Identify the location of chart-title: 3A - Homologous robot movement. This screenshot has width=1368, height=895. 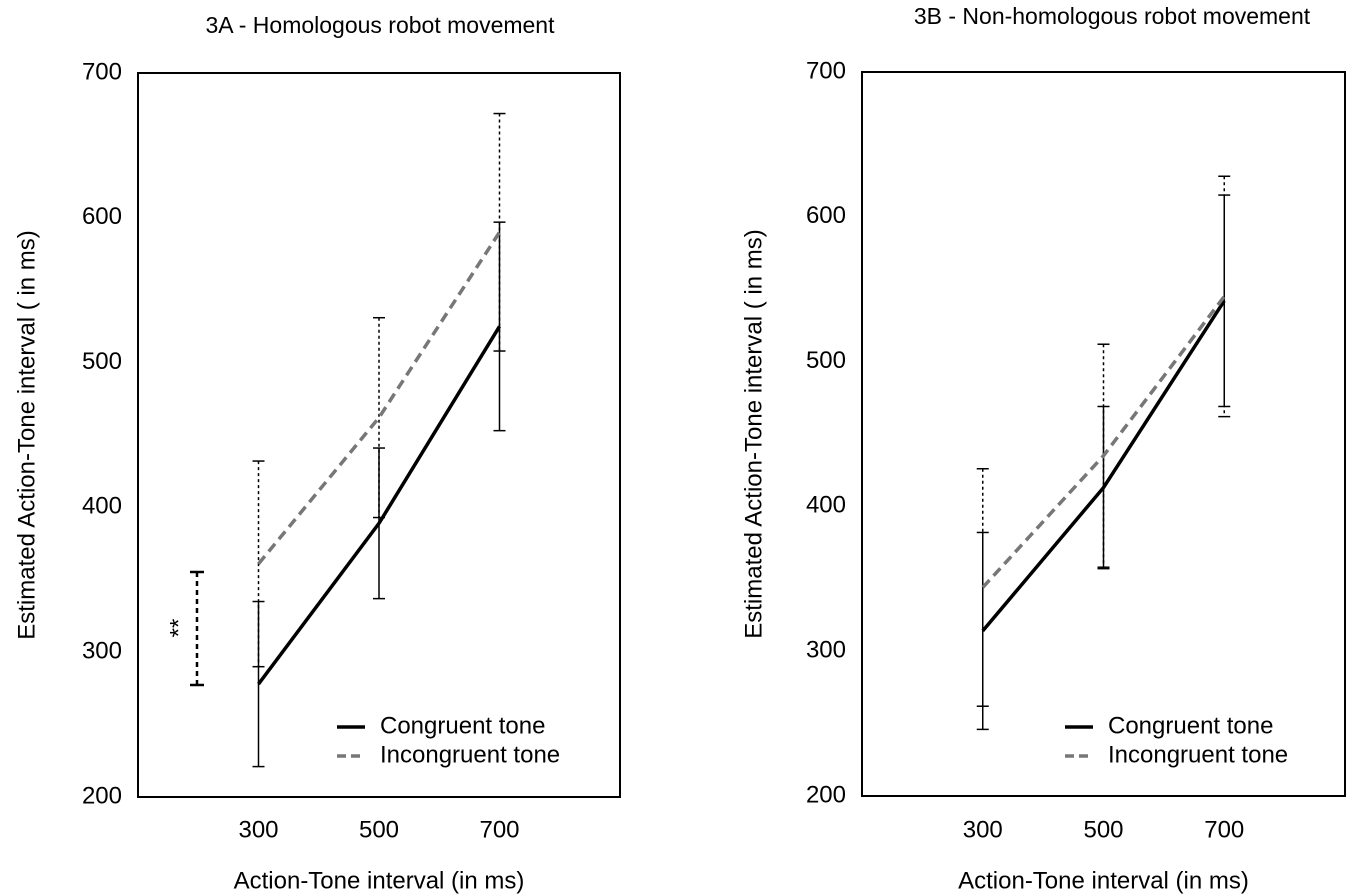
(380, 25).